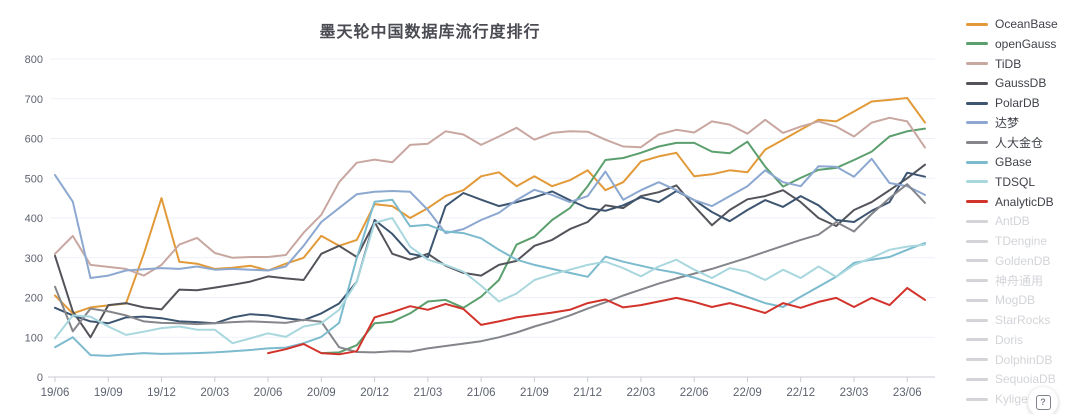 The width and height of the screenshot is (1080, 414). Describe the element at coordinates (977, 123) in the screenshot. I see `legend-swatch-dameng` at that location.